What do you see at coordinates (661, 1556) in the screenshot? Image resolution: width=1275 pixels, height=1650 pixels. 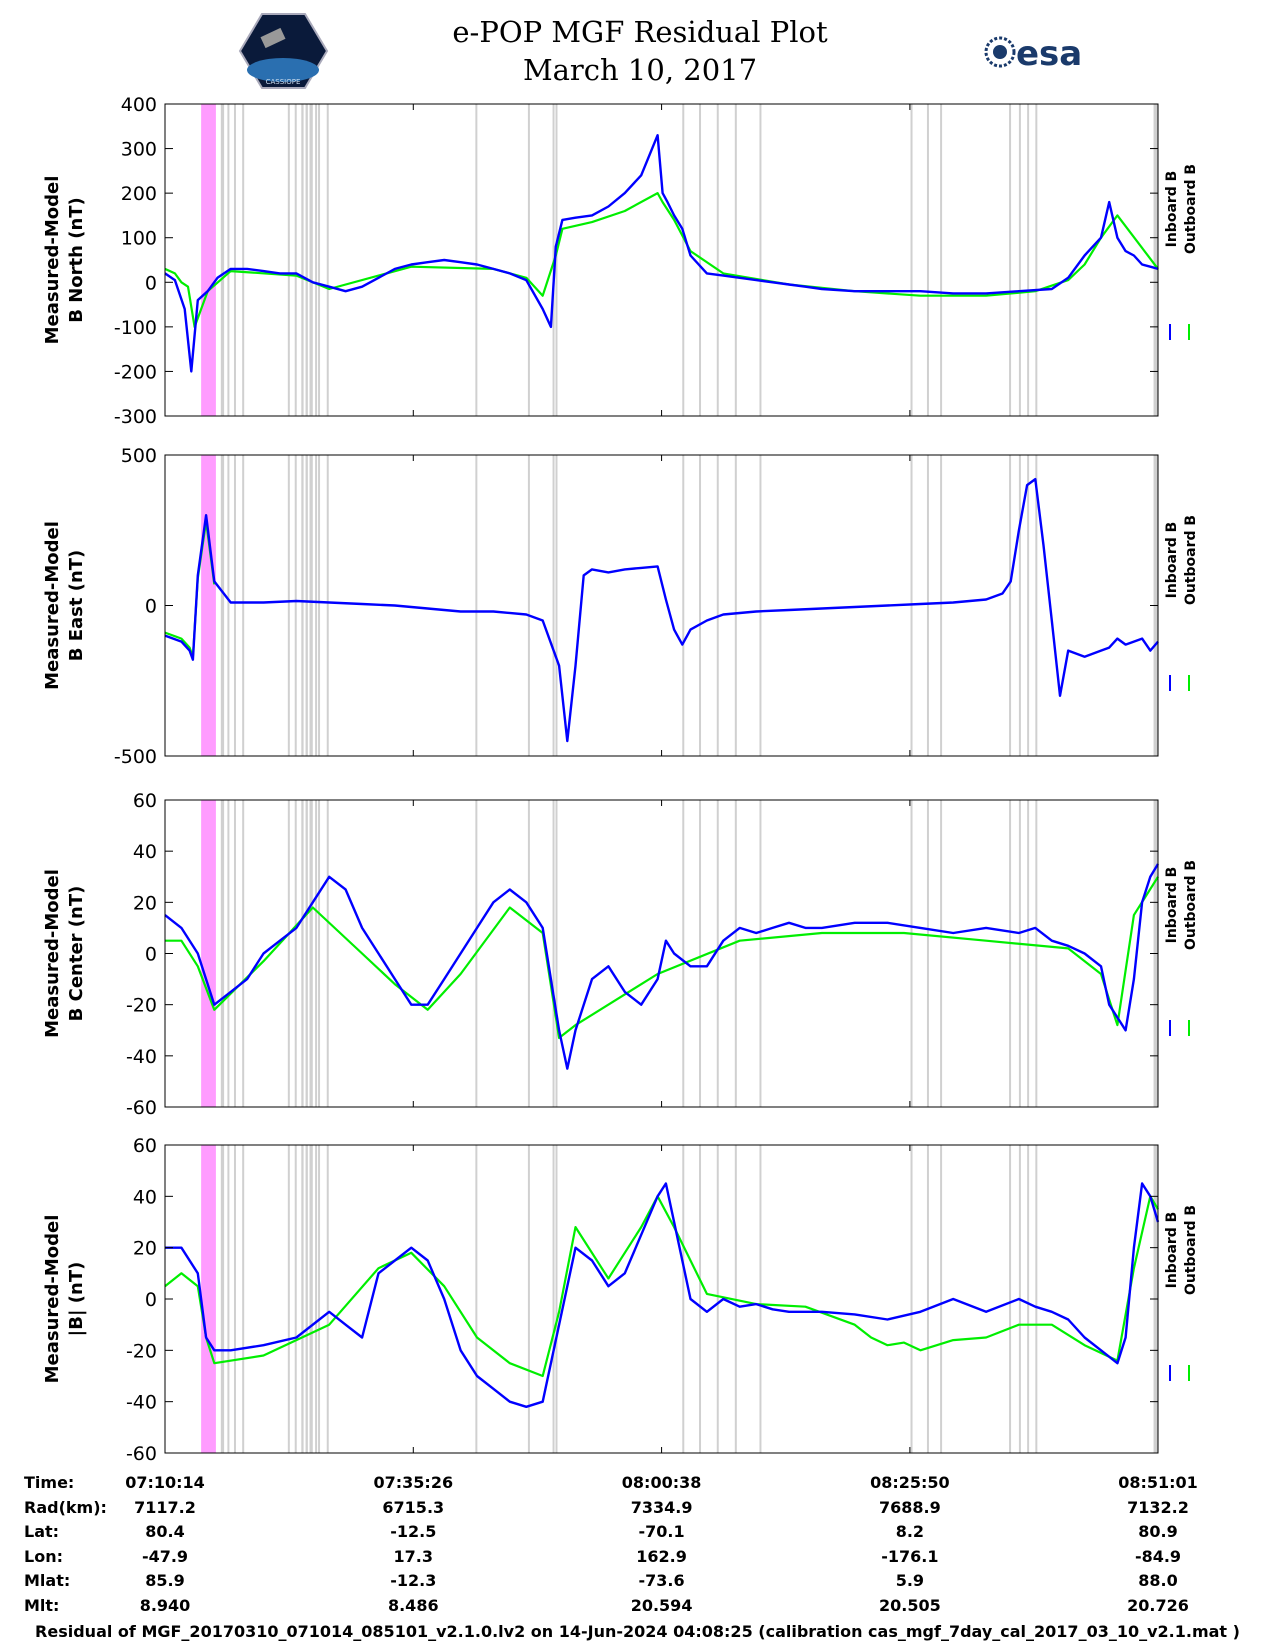 I see `table-cell: 162.9` at bounding box center [661, 1556].